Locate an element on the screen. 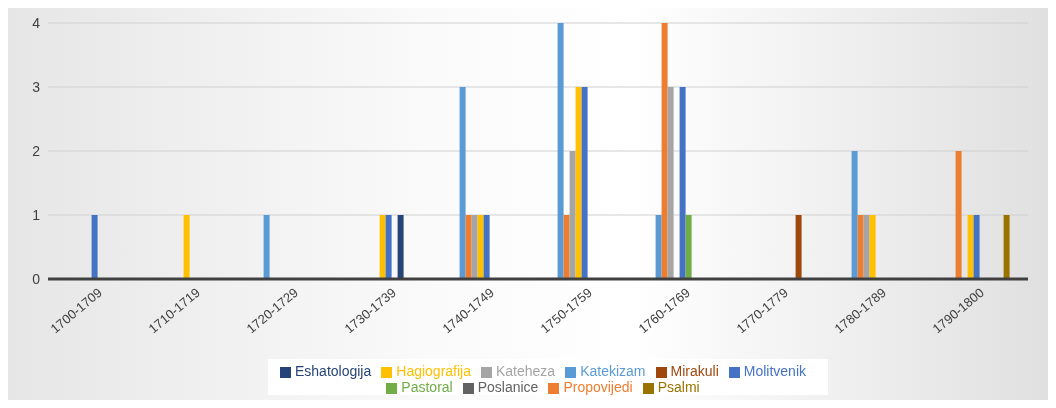 This screenshot has height=408, width=1056. legend-label: Poslanice is located at coordinates (508, 387).